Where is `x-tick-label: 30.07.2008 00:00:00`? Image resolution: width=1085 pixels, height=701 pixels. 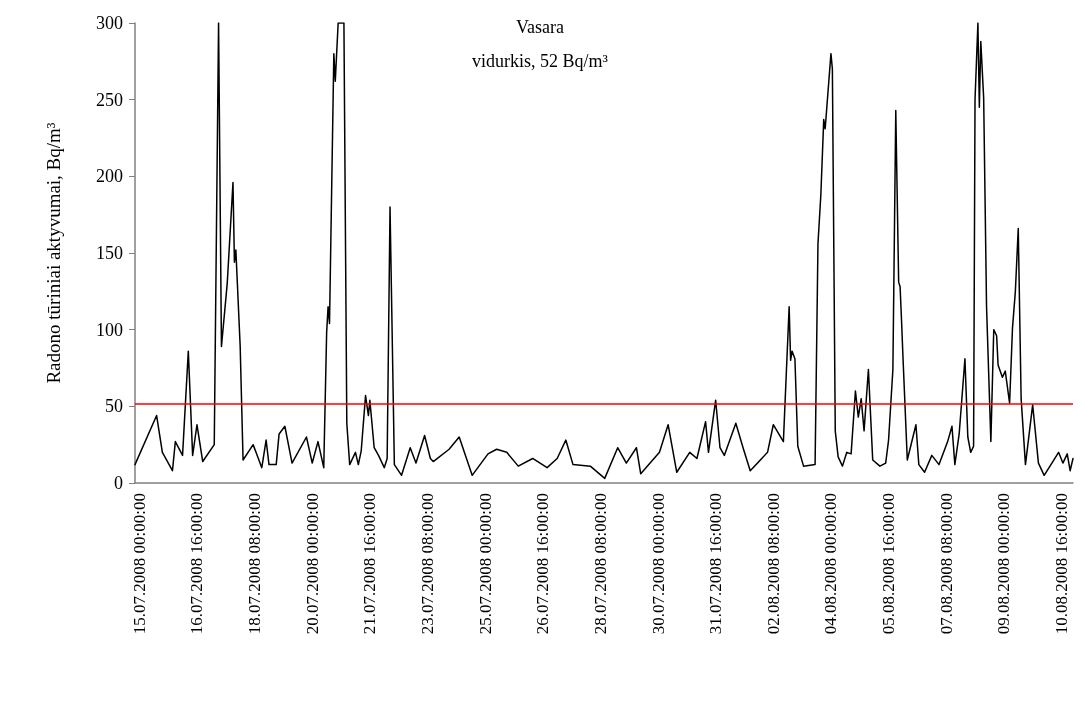 x-tick-label: 30.07.2008 00:00:00 is located at coordinates (658, 564).